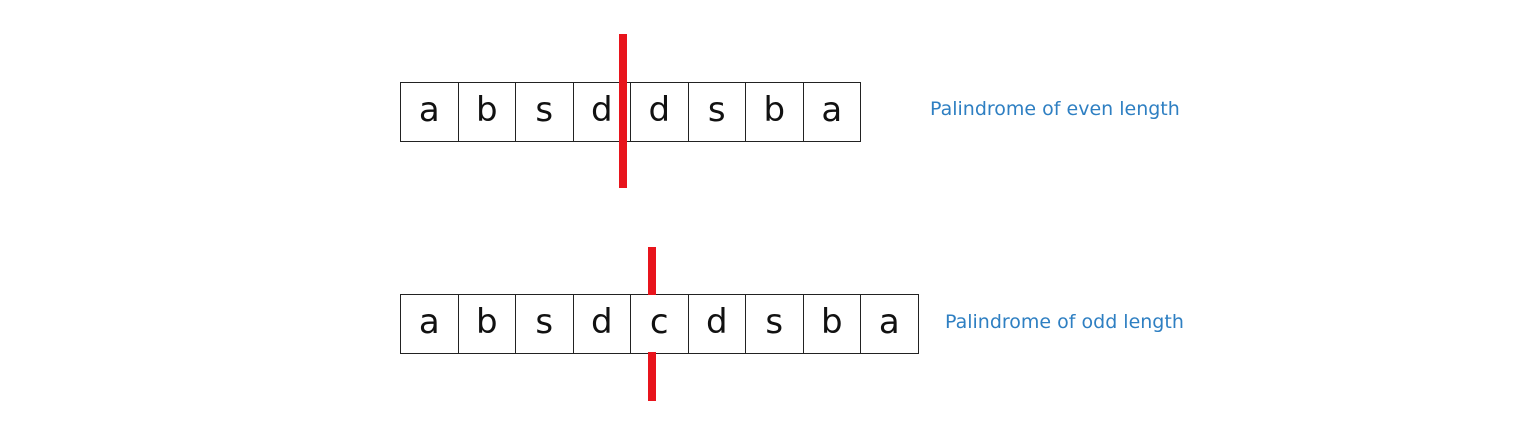  Describe the element at coordinates (1055, 109) in the screenshot. I see `even-caption: Palindrome of even length` at that location.